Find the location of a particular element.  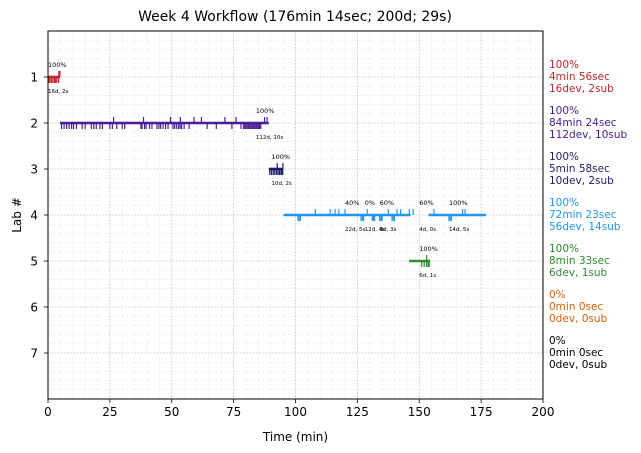

lab-4-summary-line: 72min 23sec is located at coordinates (583, 215).